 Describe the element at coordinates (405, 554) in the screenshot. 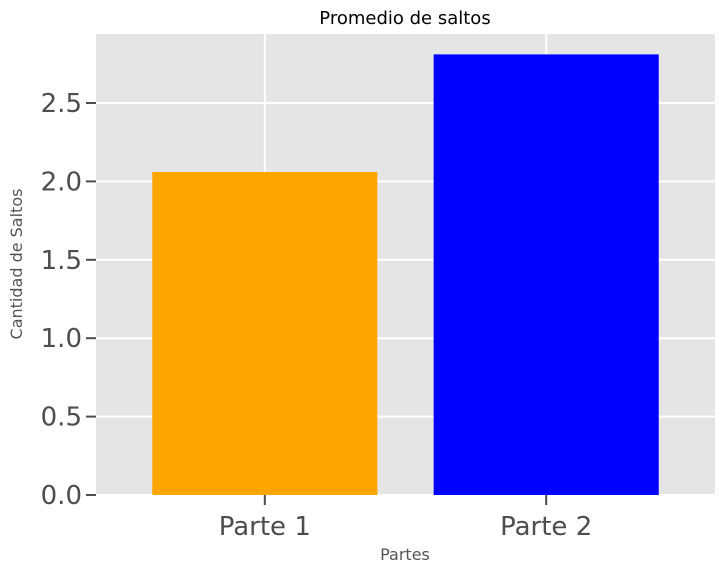

I see `x-axis-label: Partes` at that location.